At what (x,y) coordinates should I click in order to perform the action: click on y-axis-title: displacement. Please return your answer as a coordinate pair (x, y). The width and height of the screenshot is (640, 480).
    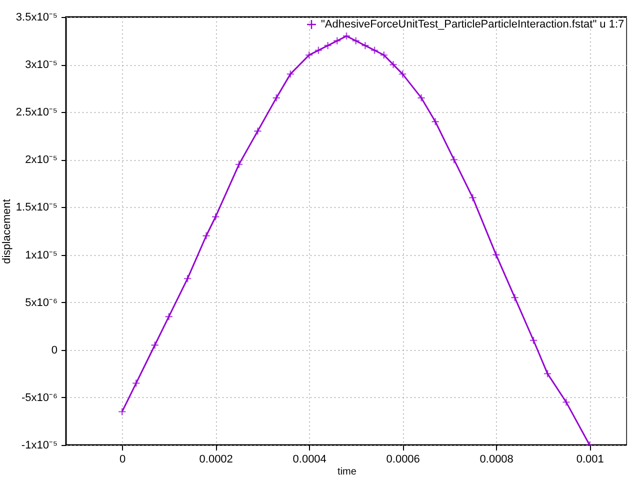
    Looking at the image, I should click on (6, 231).